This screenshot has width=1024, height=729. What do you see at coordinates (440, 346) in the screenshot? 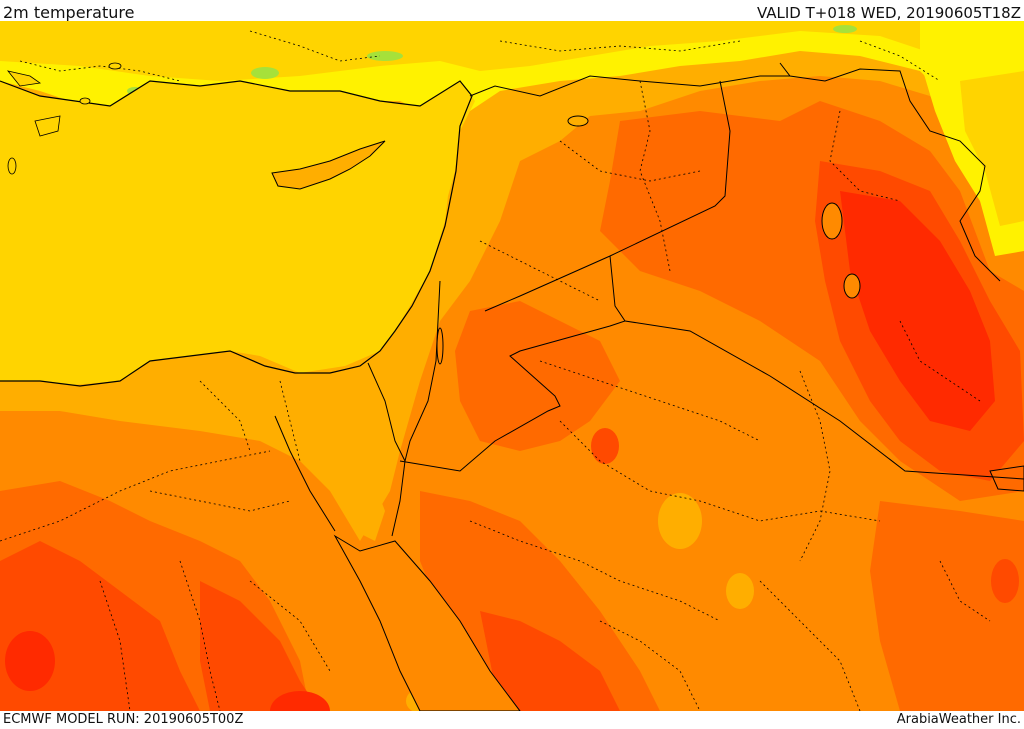
I see `dead-sea` at bounding box center [440, 346].